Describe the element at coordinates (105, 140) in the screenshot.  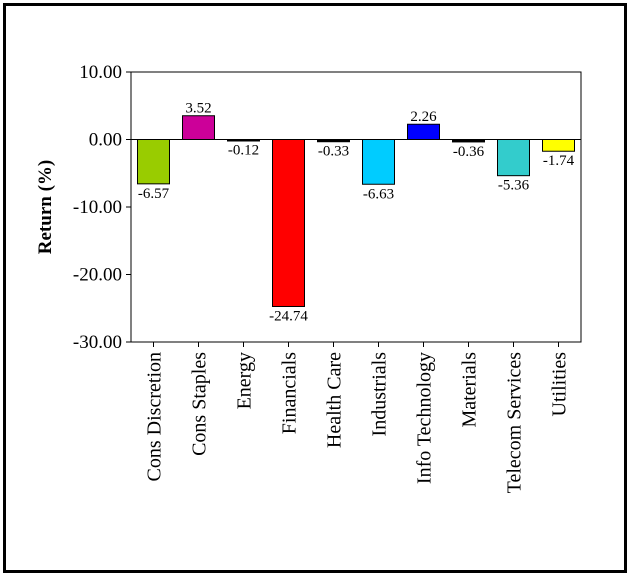
I see `y-tick-label: 0.00` at that location.